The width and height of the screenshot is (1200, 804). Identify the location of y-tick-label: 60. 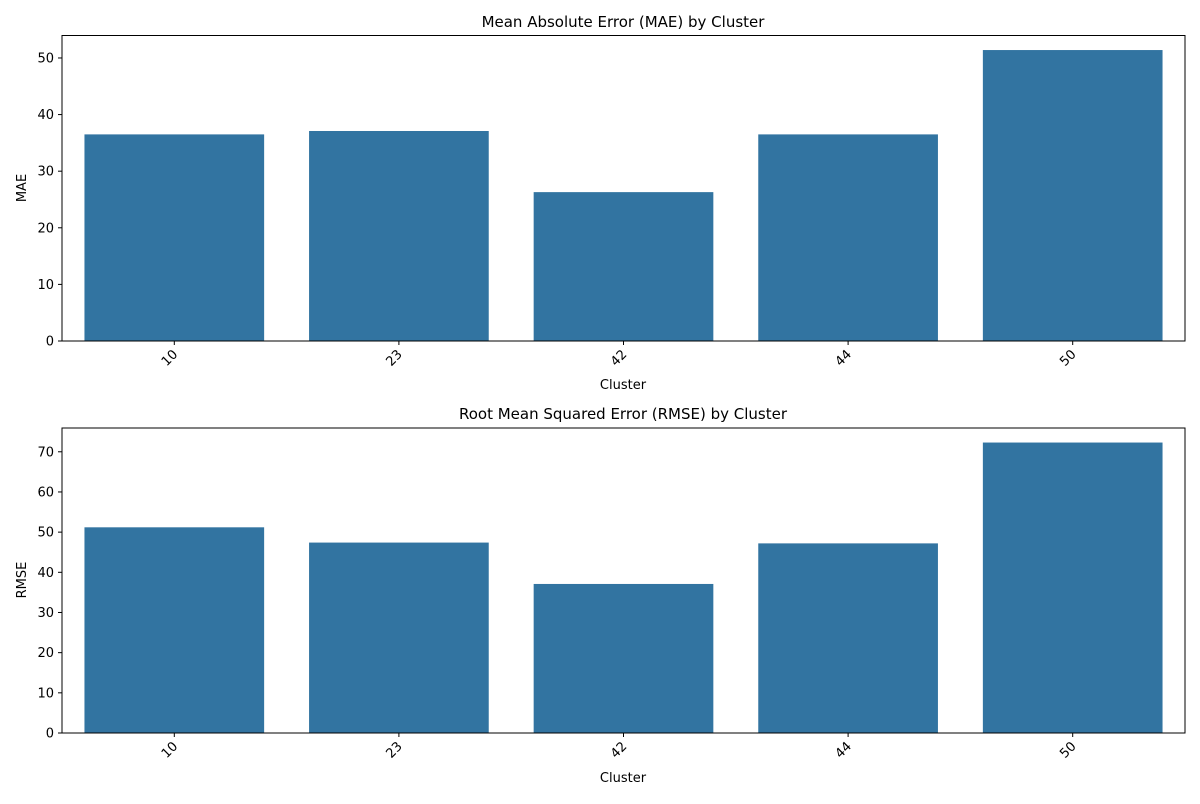
(45, 492).